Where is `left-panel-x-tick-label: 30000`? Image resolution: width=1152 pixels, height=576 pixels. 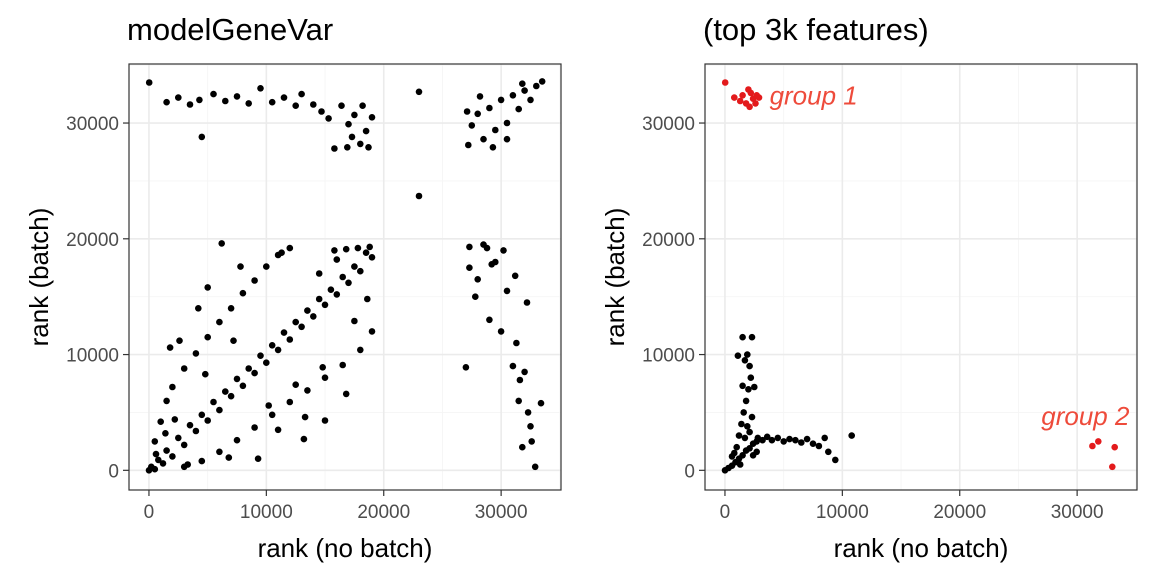 left-panel-x-tick-label: 30000 is located at coordinates (501, 512).